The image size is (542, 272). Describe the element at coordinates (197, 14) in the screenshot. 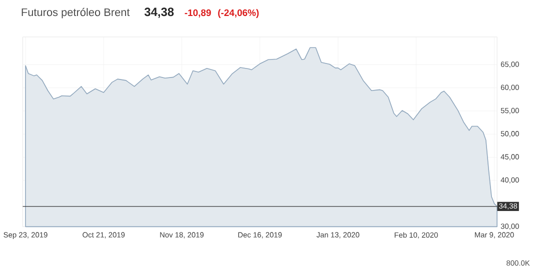

I see `text: -10,89` at that location.